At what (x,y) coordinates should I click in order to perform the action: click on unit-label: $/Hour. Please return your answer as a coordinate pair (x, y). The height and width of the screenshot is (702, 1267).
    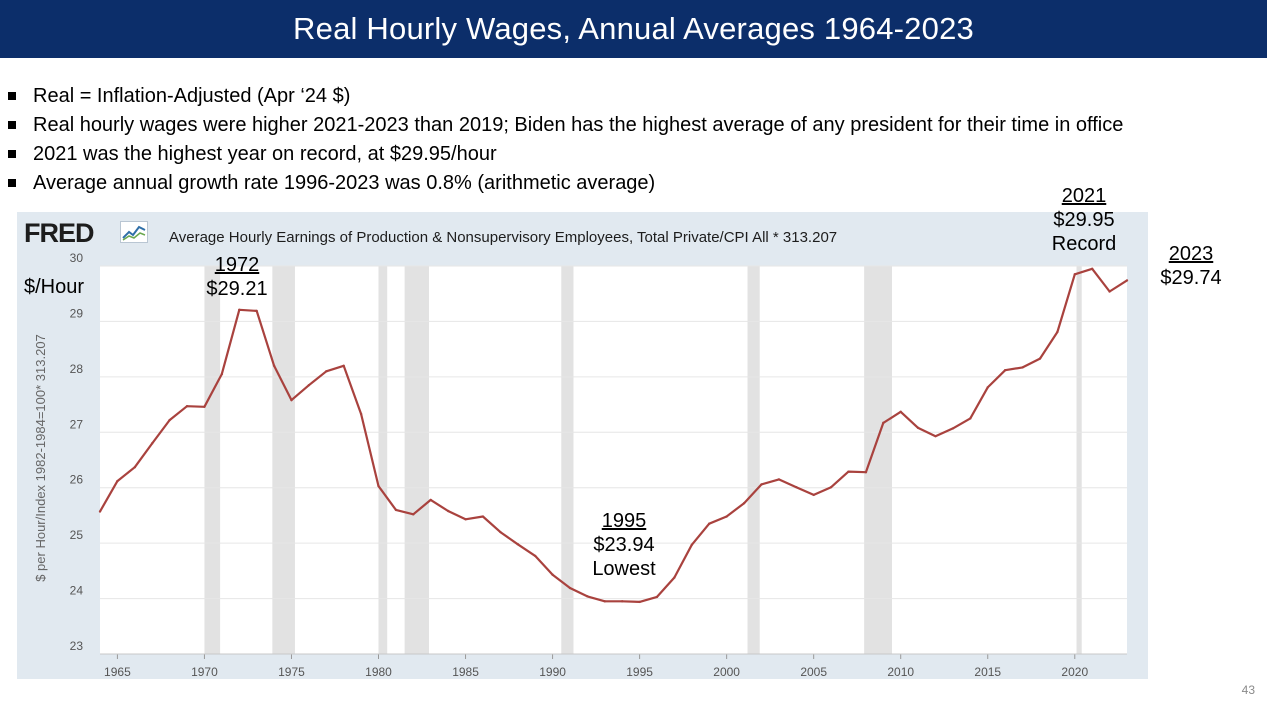
    Looking at the image, I should click on (54, 287).